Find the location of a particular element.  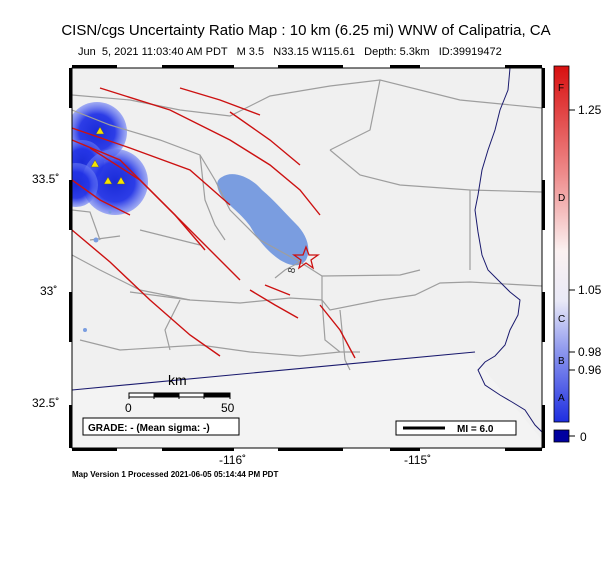

scale-start: 0 is located at coordinates (128, 408).